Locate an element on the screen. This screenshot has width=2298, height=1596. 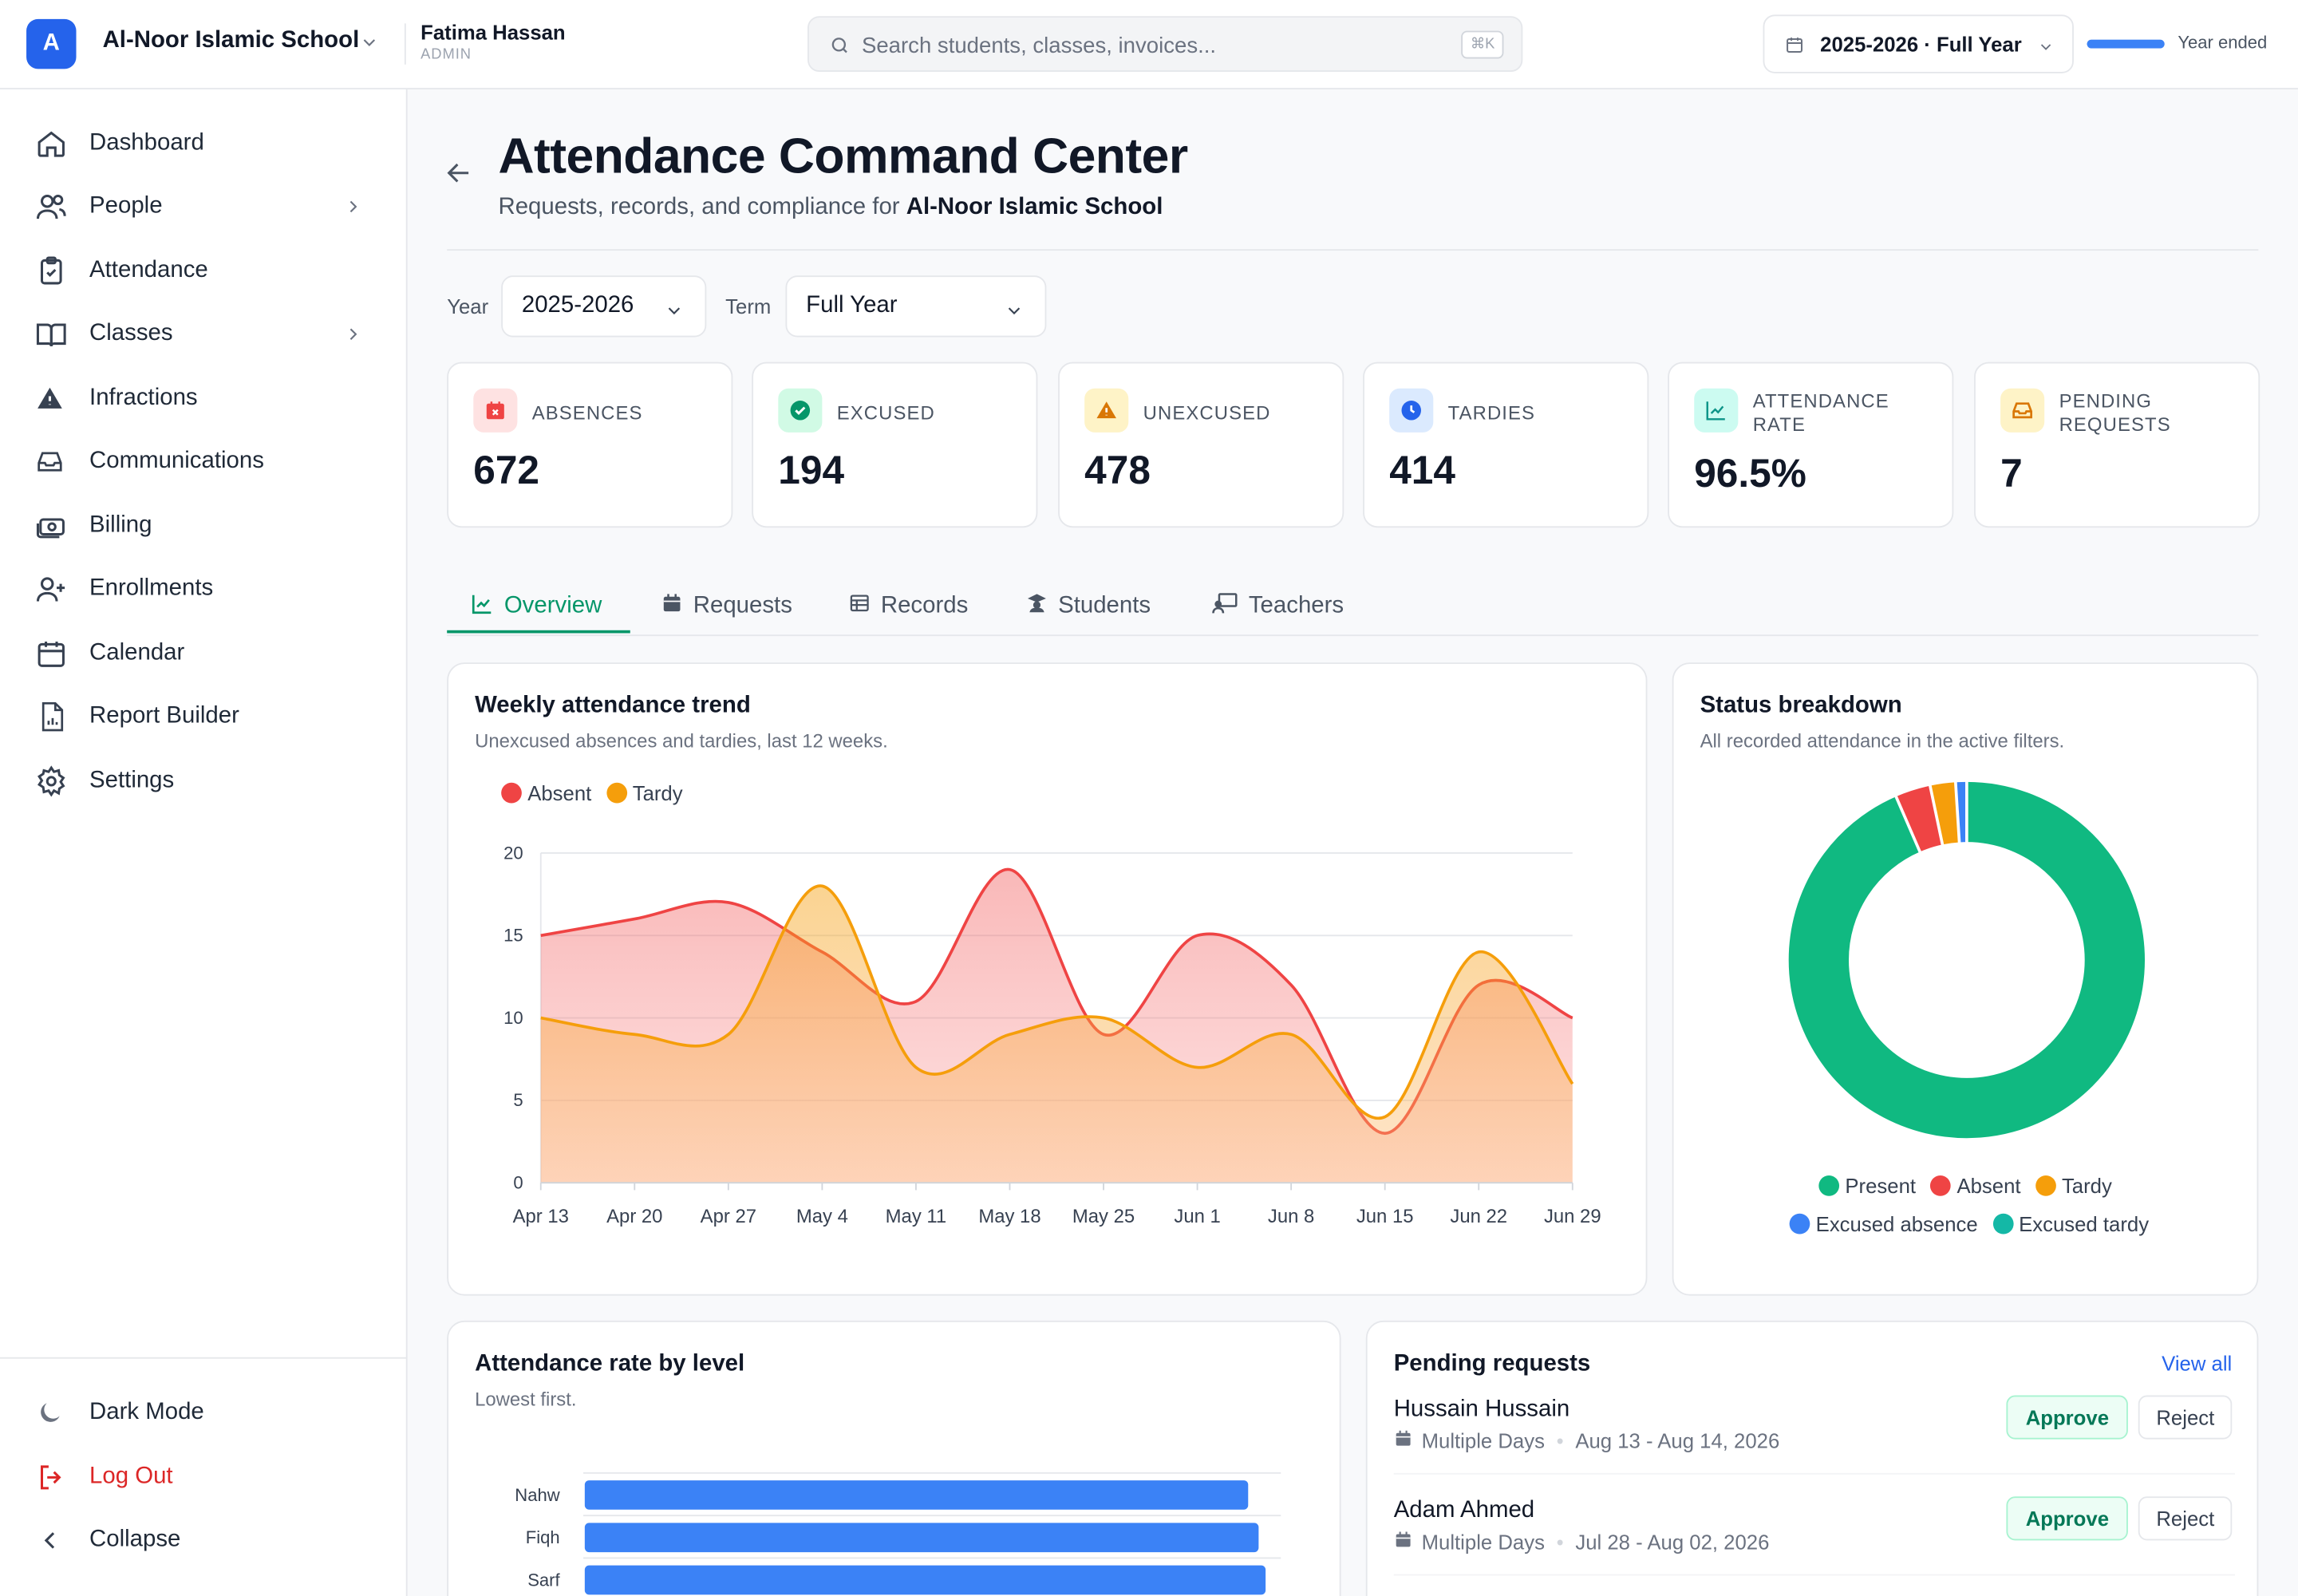
card-title: Weekly attendance trend is located at coordinates (613, 705).